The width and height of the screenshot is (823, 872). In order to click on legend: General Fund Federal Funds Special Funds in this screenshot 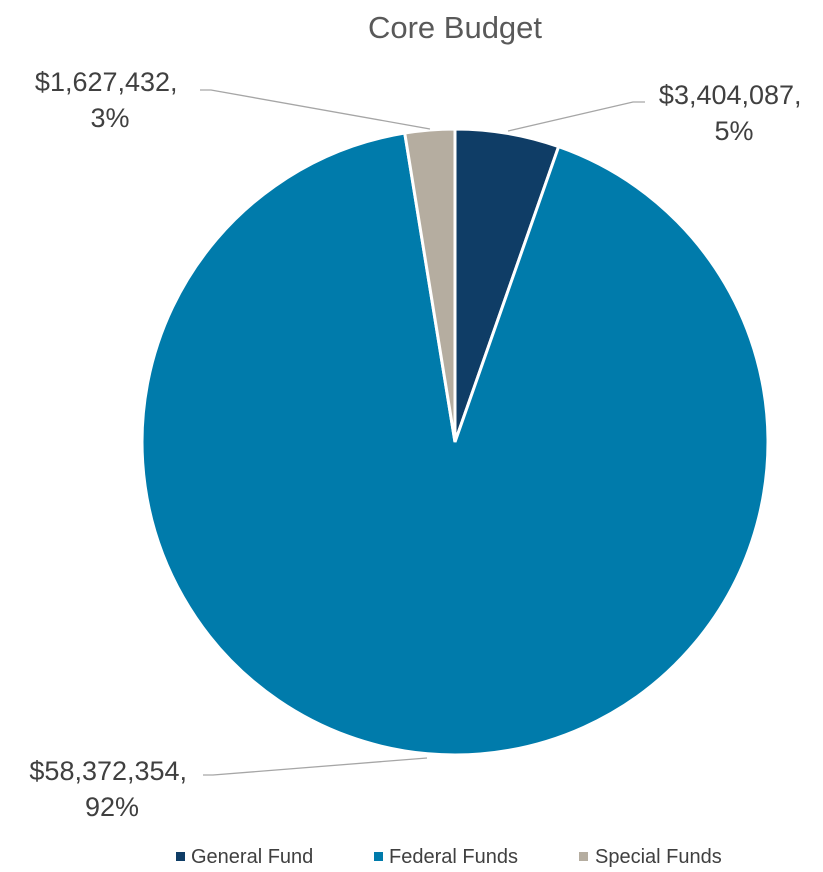, I will do `click(449, 857)`.